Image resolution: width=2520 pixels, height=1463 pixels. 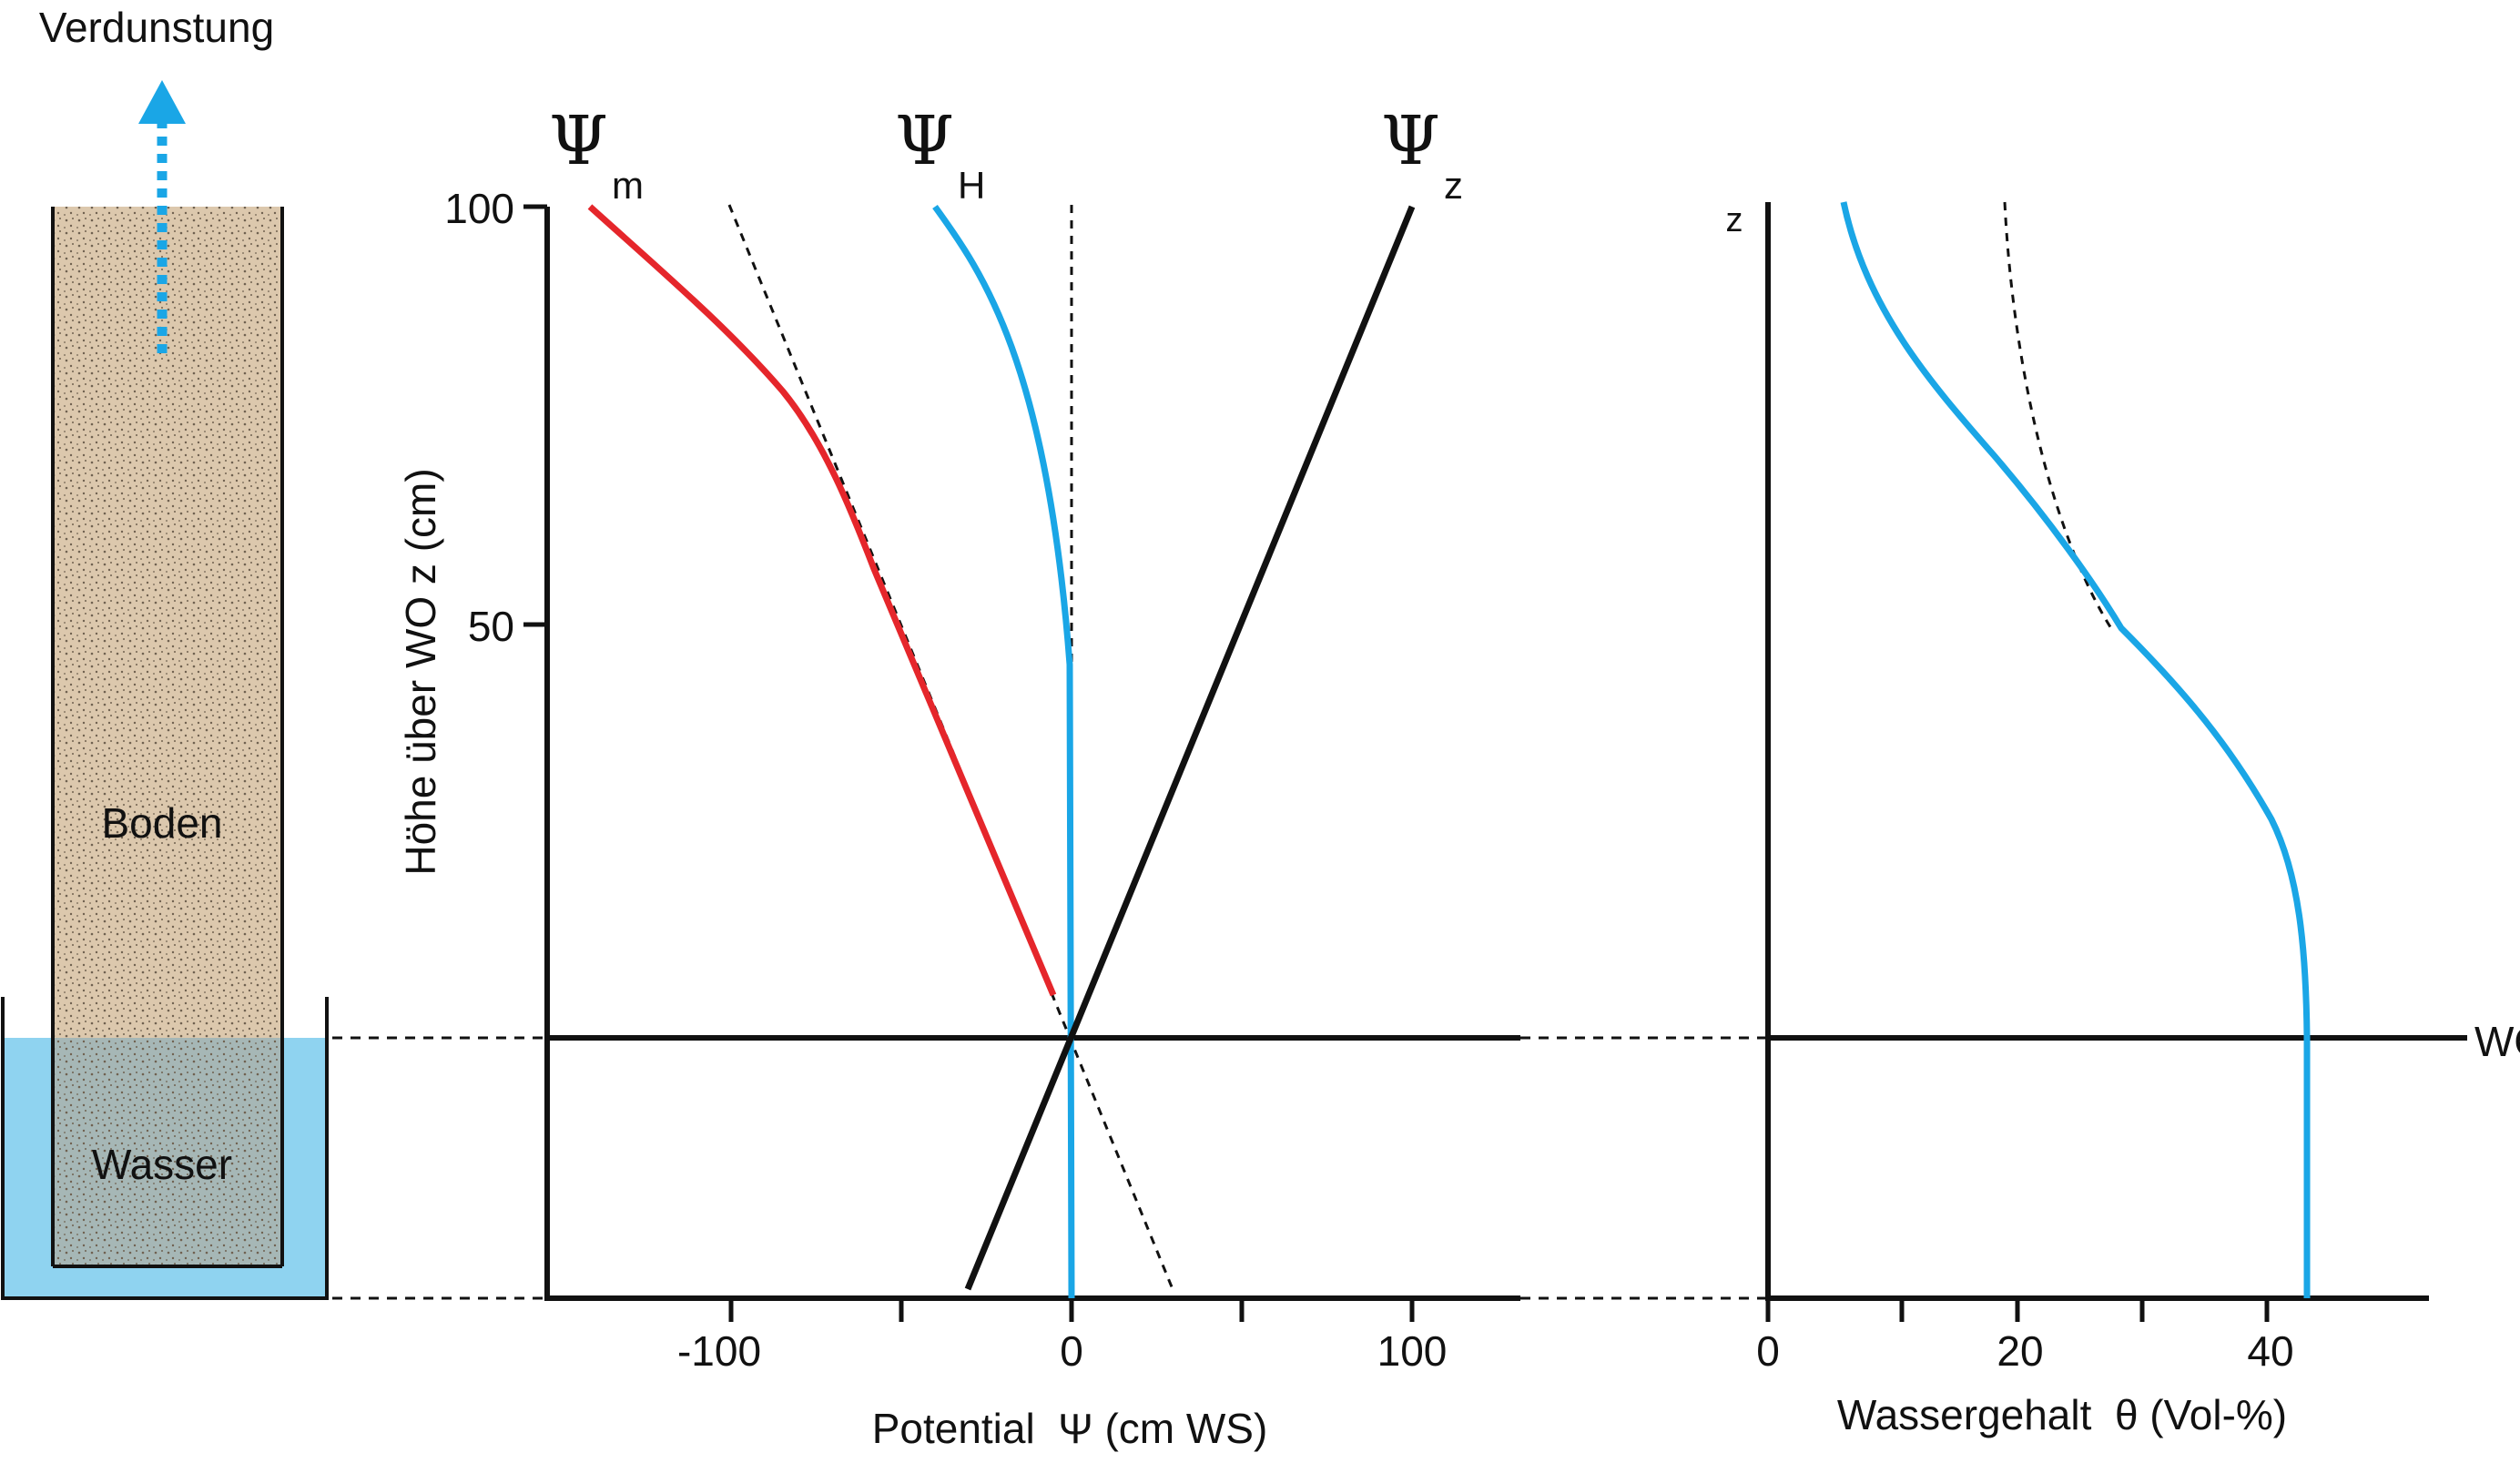 What do you see at coordinates (2062, 1414) in the screenshot?
I see `content-x-axis-label: Wassergehalt θ (Vol-%)` at bounding box center [2062, 1414].